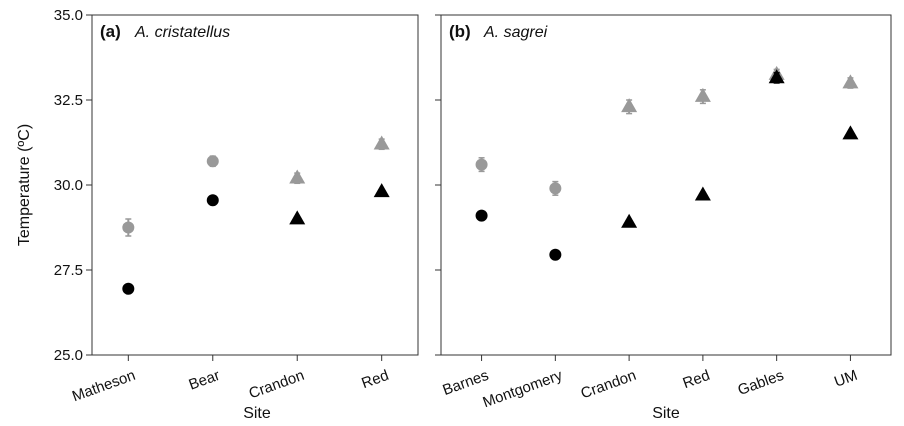 The height and width of the screenshot is (426, 904). What do you see at coordinates (68, 355) in the screenshot?
I see `y-tick-label: 25.0` at bounding box center [68, 355].